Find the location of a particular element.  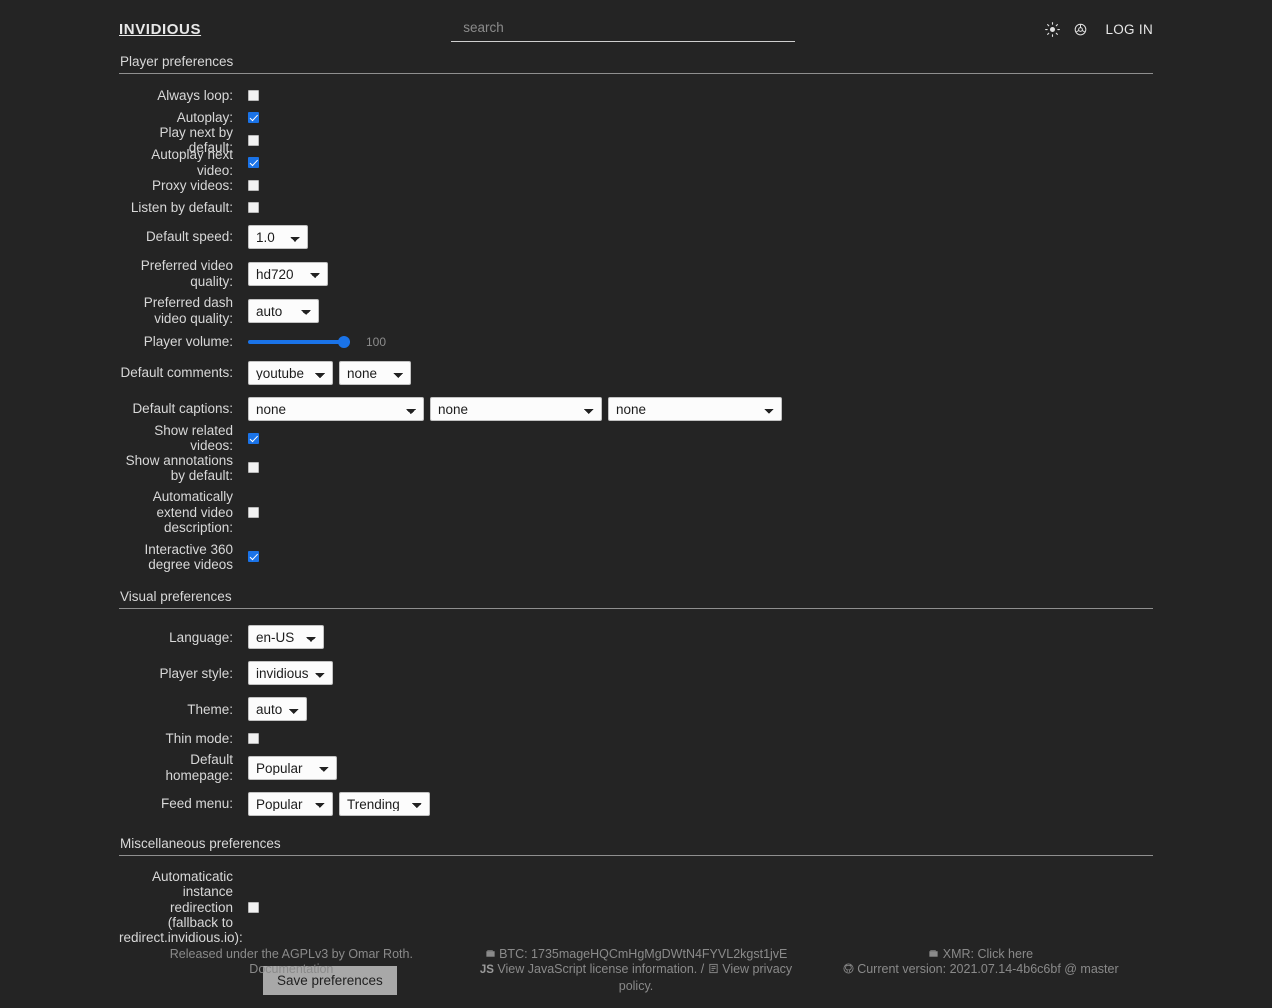

row-theme: Theme: auto is located at coordinates (636, 709).